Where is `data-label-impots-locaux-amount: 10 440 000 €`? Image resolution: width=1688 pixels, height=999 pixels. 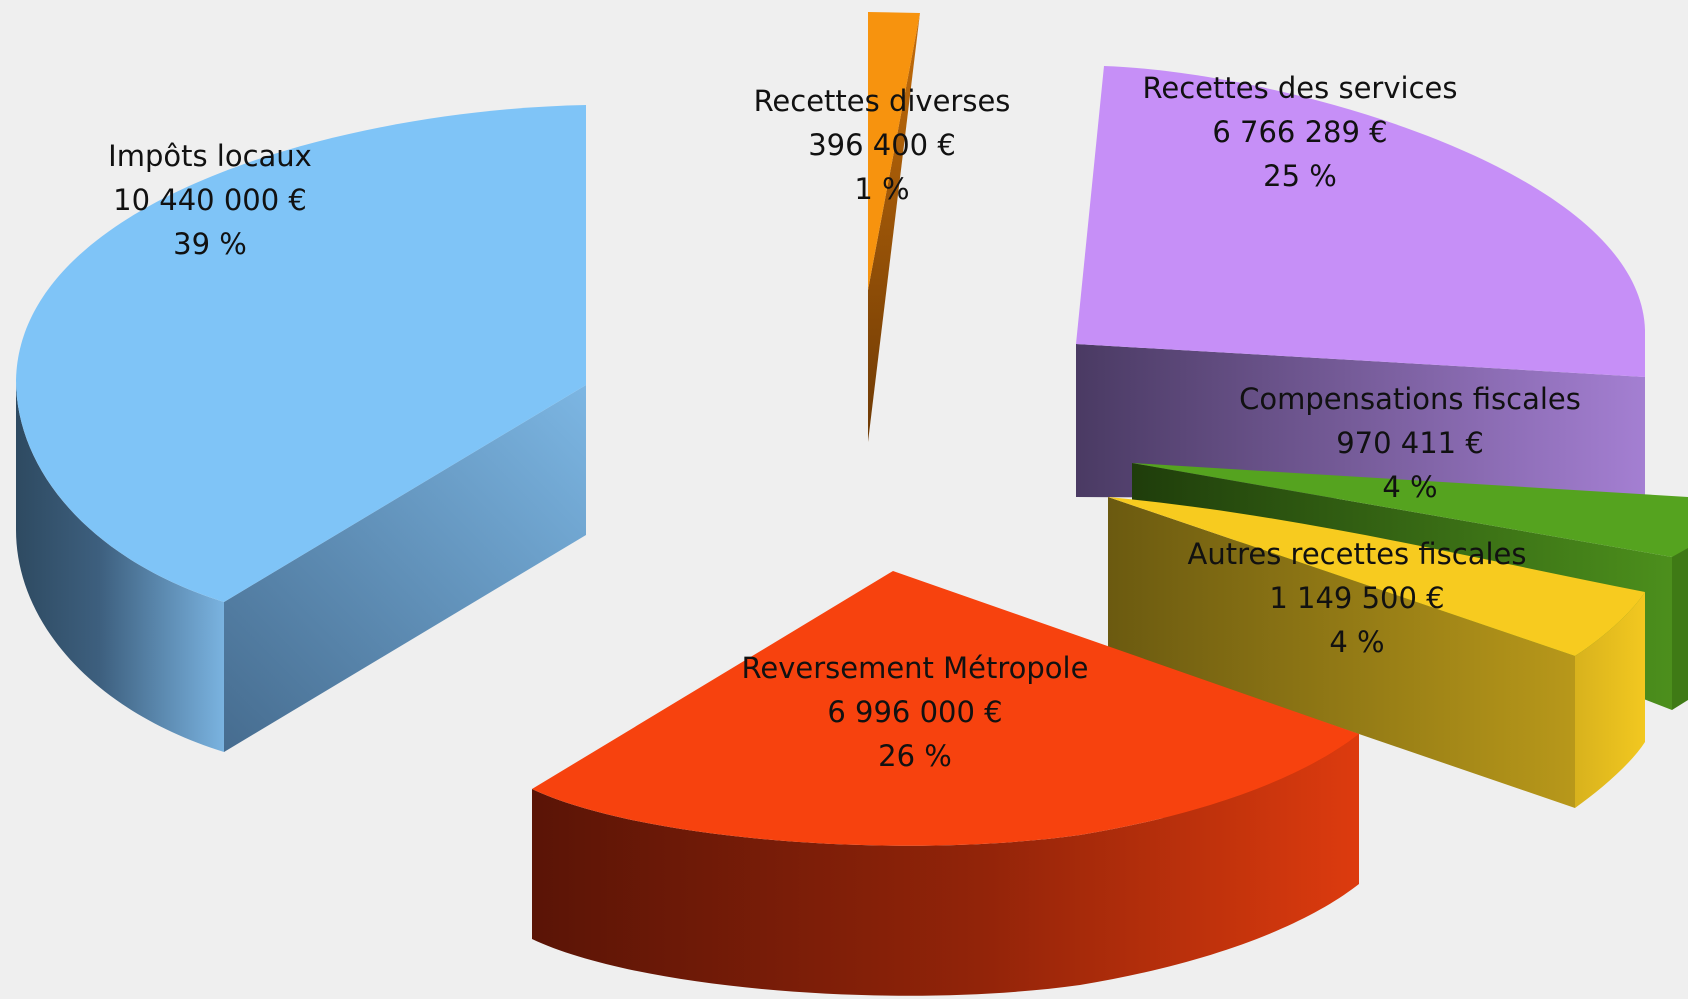 data-label-impots-locaux-amount: 10 440 000 € is located at coordinates (210, 200).